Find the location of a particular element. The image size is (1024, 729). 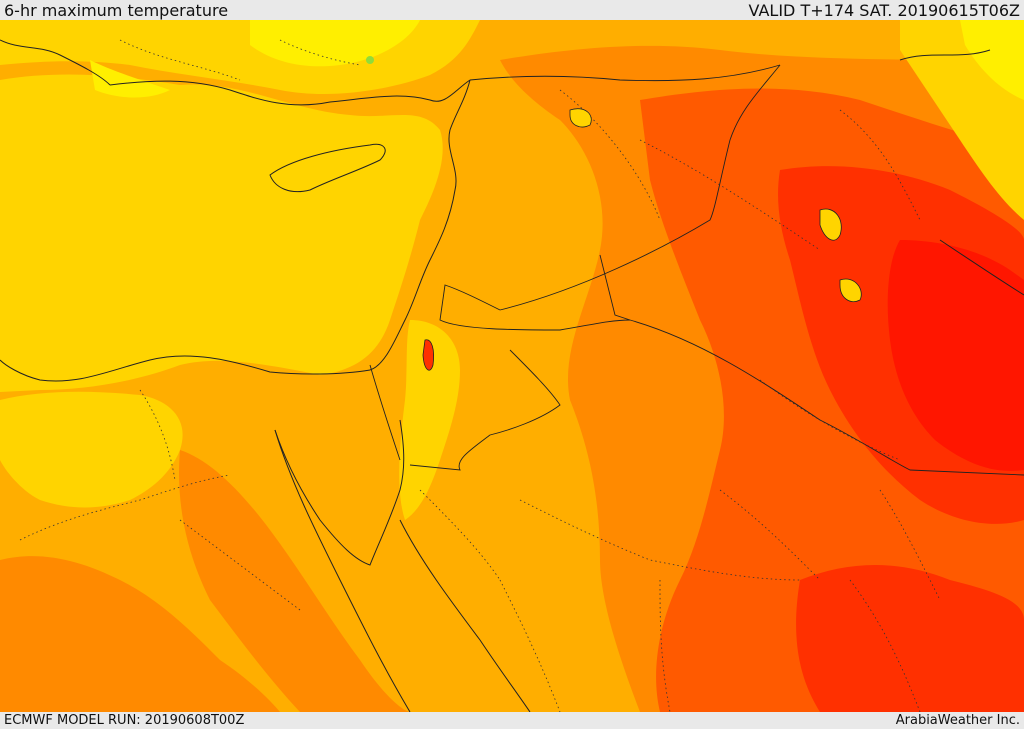

turkey-south-coast is located at coordinates (290, 92).